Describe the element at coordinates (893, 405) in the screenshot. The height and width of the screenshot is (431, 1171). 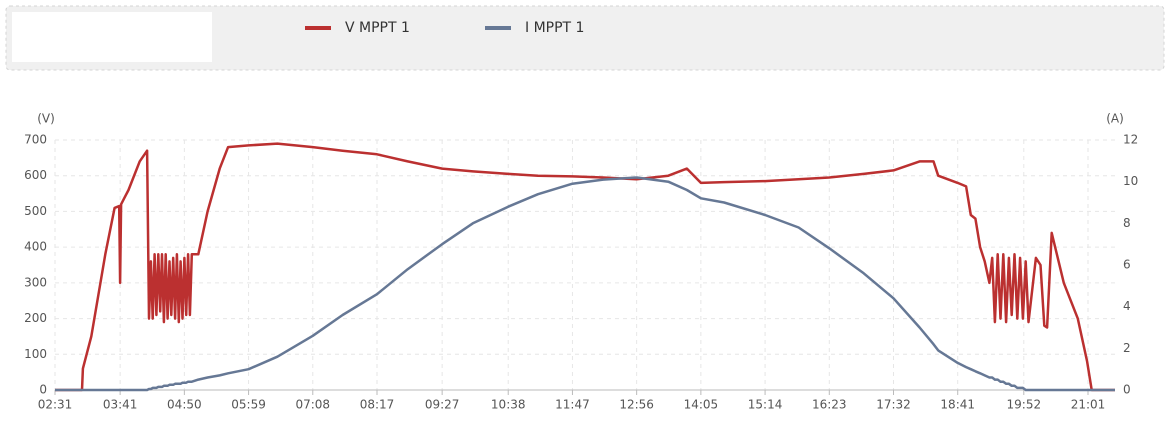
I see `x-tick-label: 17:32` at that location.